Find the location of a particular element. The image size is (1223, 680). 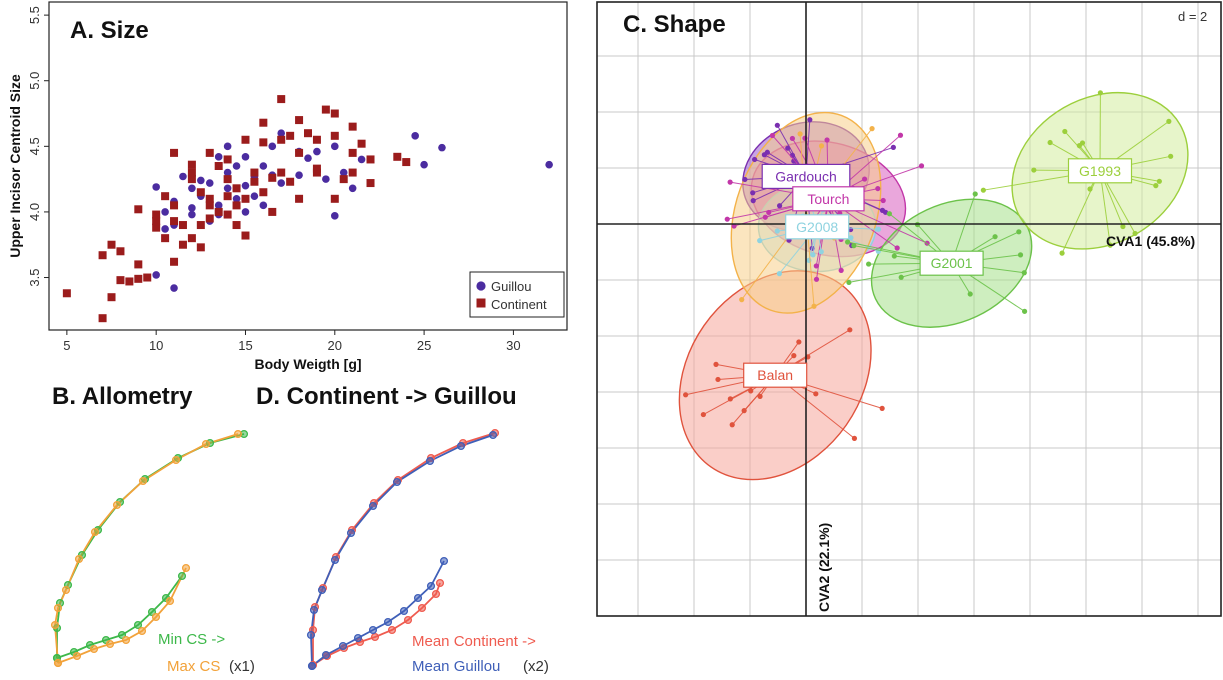

gardouch-specimen-point is located at coordinates (753, 193).